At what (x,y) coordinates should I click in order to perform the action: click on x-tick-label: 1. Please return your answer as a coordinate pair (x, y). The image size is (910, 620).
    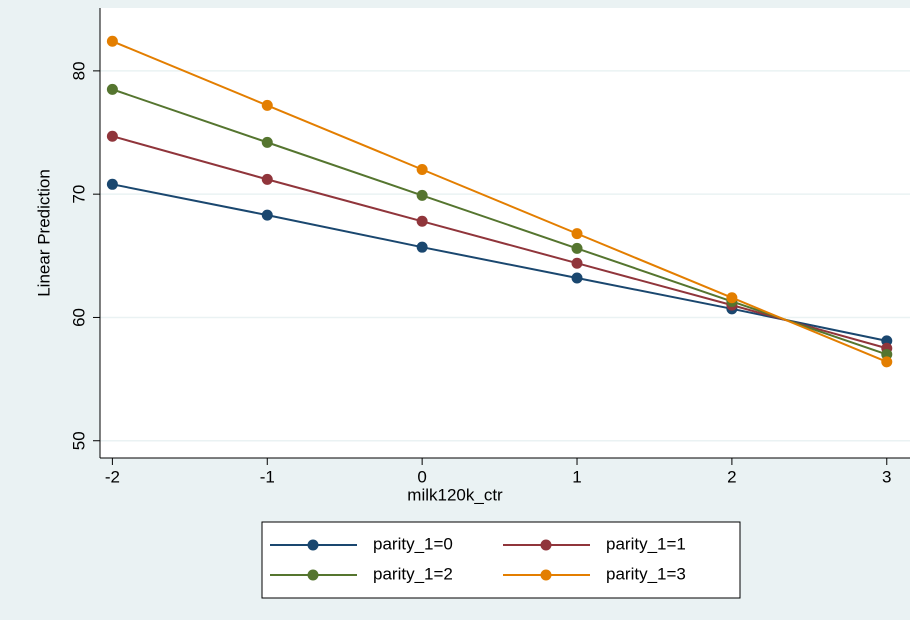
    Looking at the image, I should click on (576, 476).